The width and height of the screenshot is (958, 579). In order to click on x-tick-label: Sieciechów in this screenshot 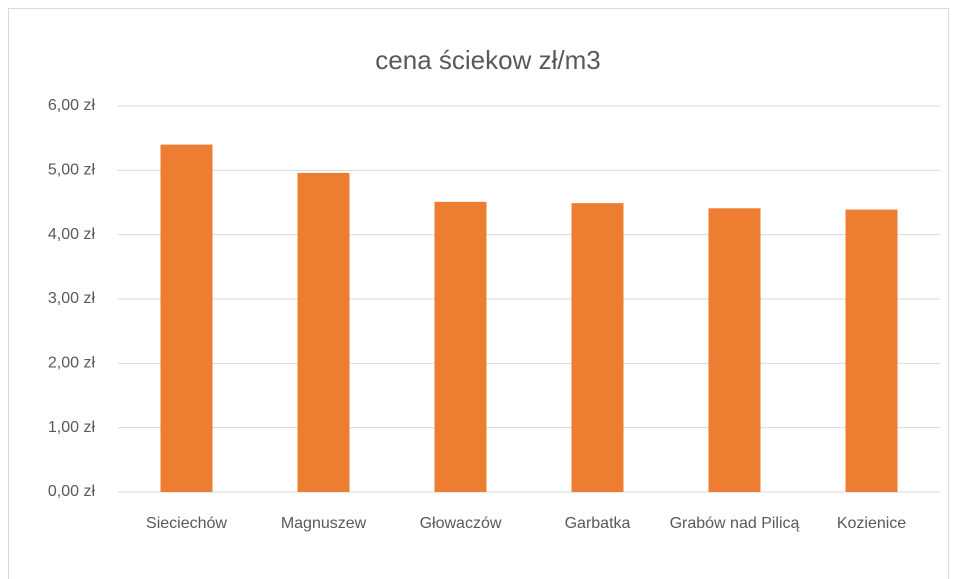, I will do `click(186, 523)`.